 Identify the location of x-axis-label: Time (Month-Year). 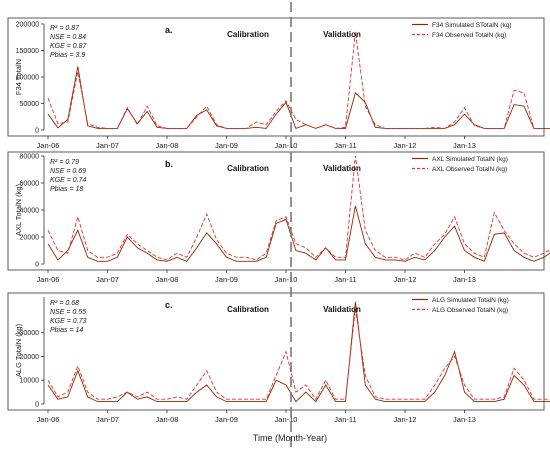
(290, 438).